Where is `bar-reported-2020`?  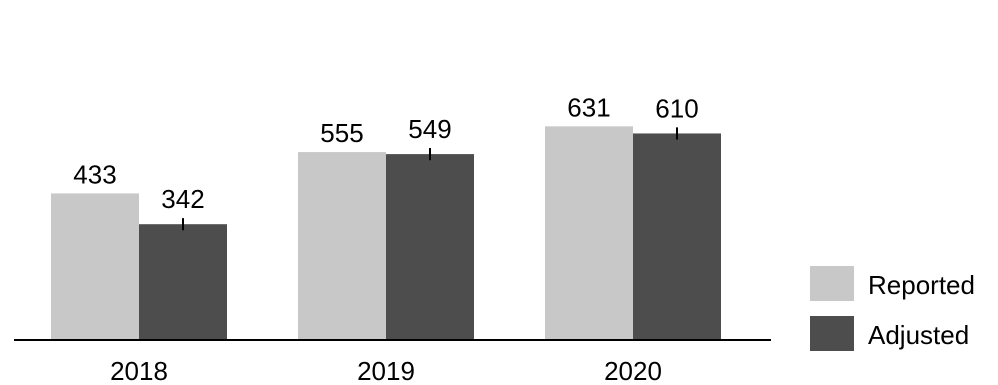 bar-reported-2020 is located at coordinates (589, 233).